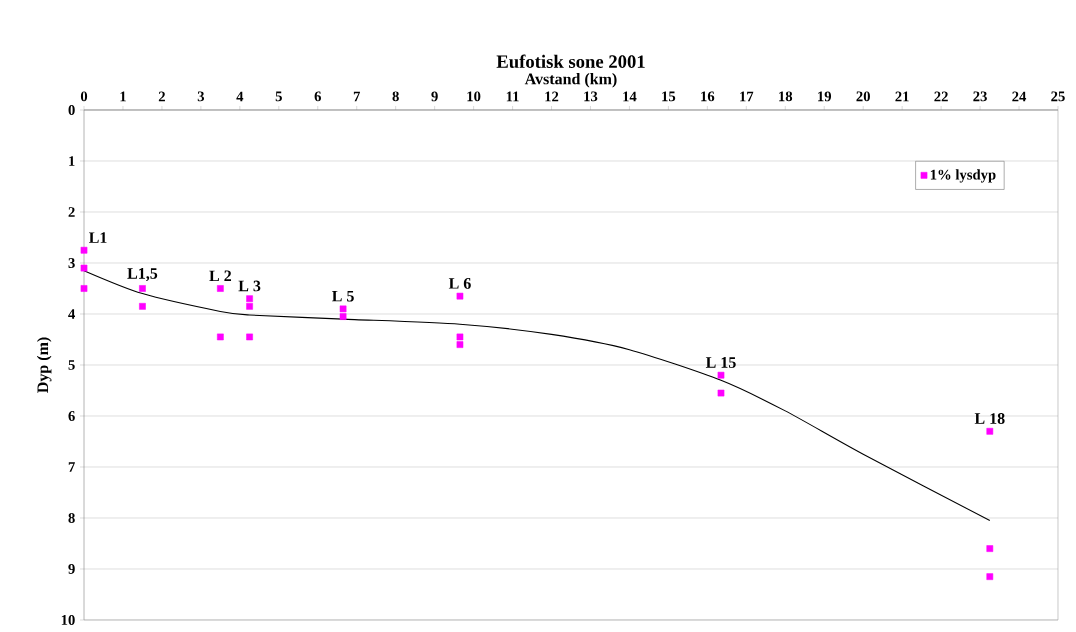 The height and width of the screenshot is (632, 1076). I want to click on annotation: L 5, so click(343, 296).